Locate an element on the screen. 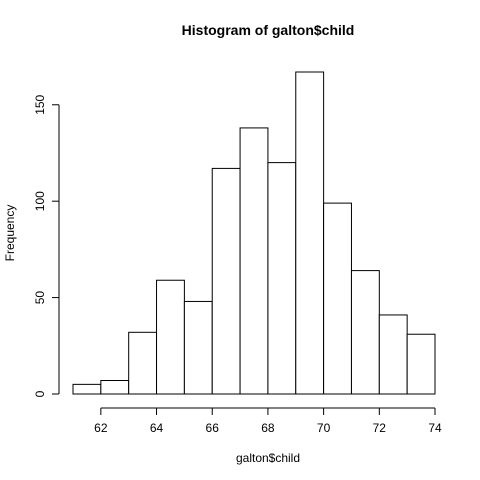  y-tick-label: 150 is located at coordinates (40, 104).